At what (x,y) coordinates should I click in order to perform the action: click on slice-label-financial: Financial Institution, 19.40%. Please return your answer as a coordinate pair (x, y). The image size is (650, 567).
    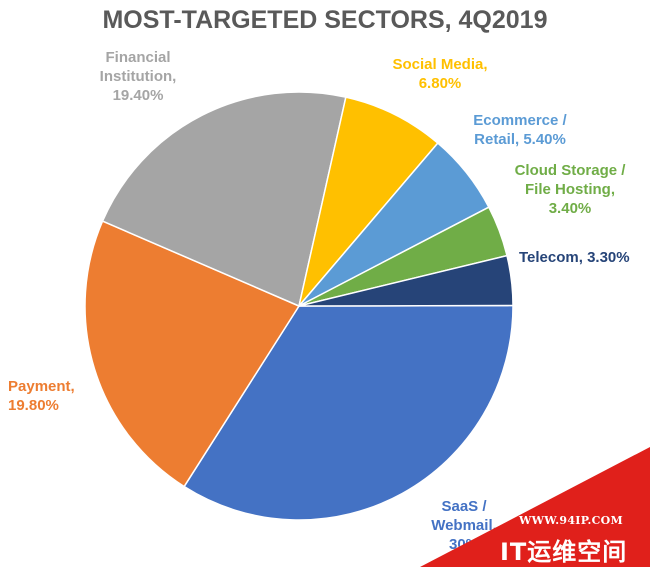
    Looking at the image, I should click on (138, 76).